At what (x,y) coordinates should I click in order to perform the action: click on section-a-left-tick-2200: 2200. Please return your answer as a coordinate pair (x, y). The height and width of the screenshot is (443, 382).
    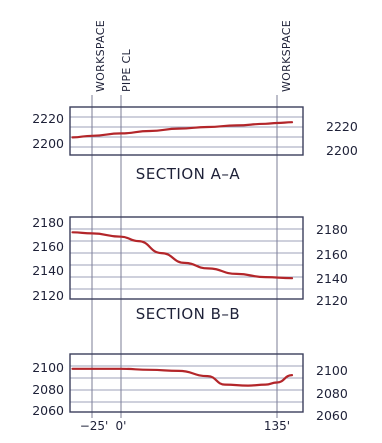
    Looking at the image, I should click on (48, 143).